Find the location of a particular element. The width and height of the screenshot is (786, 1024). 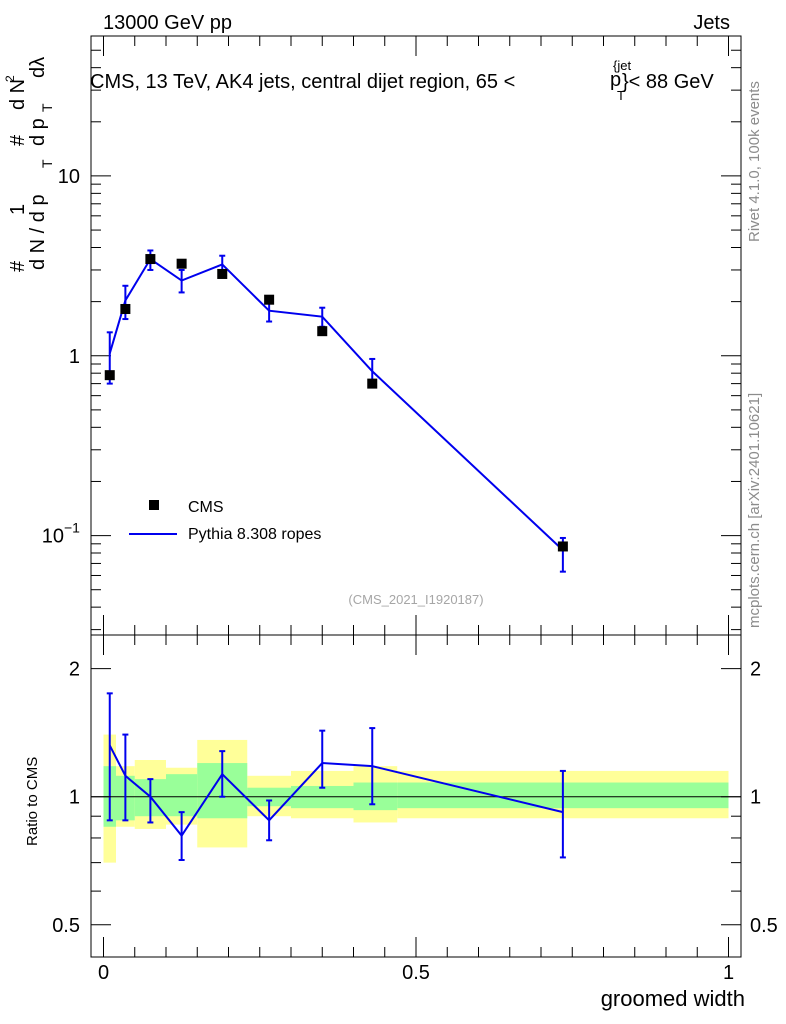

title-sub: T is located at coordinates (621, 95).